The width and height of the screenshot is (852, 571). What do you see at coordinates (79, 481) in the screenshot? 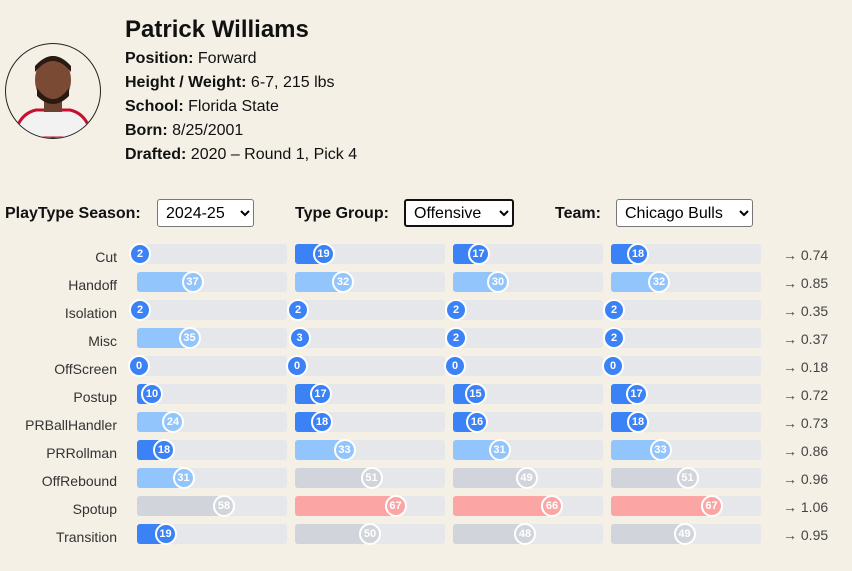
I see `playtype-label: OffRebound` at bounding box center [79, 481].